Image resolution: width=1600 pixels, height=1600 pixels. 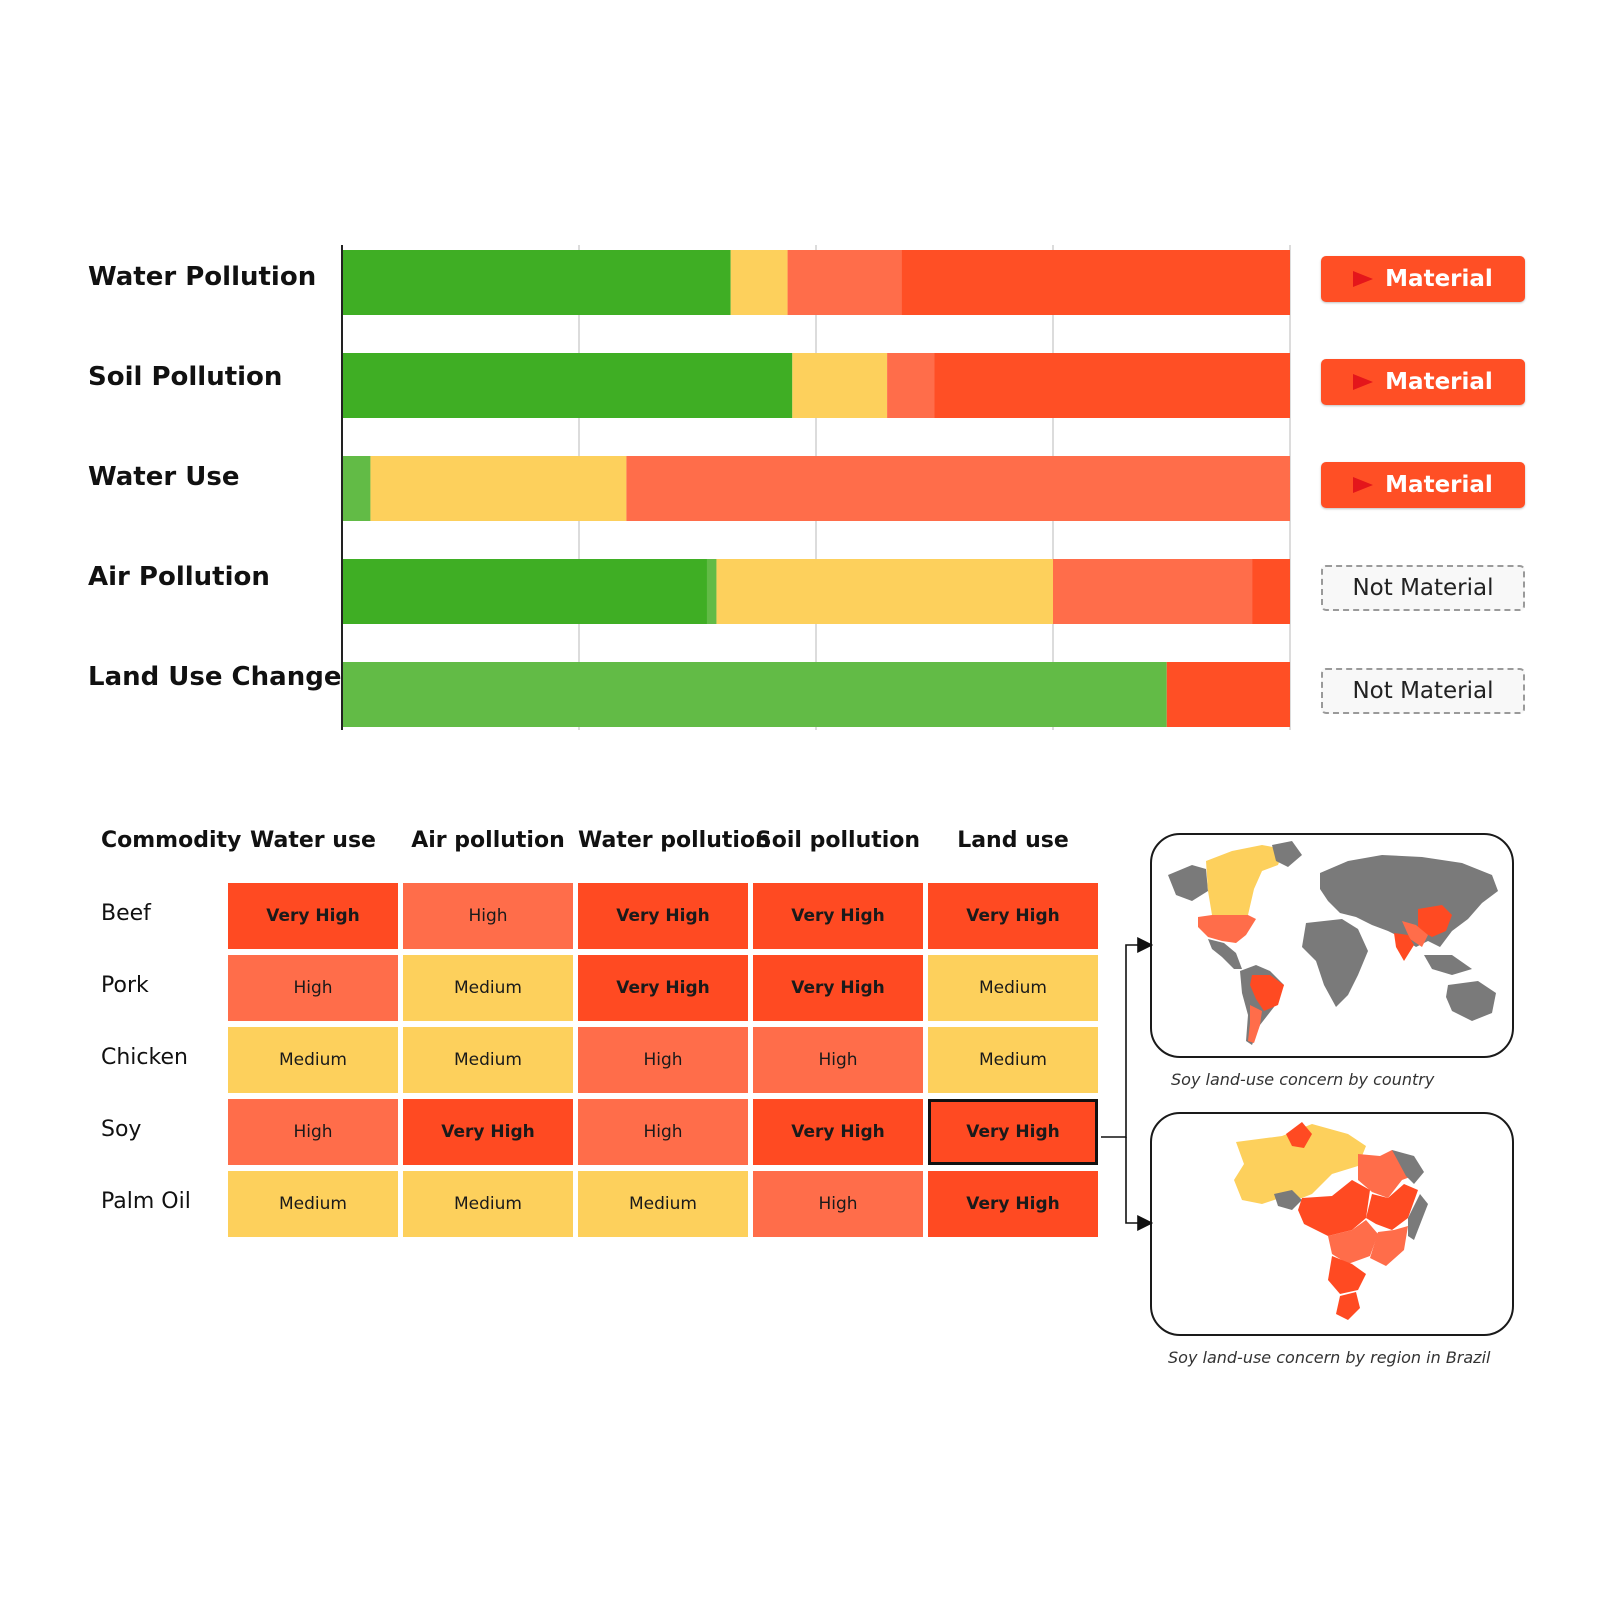 What do you see at coordinates (164, 477) in the screenshot?
I see `bar-row-label: Water Use` at bounding box center [164, 477].